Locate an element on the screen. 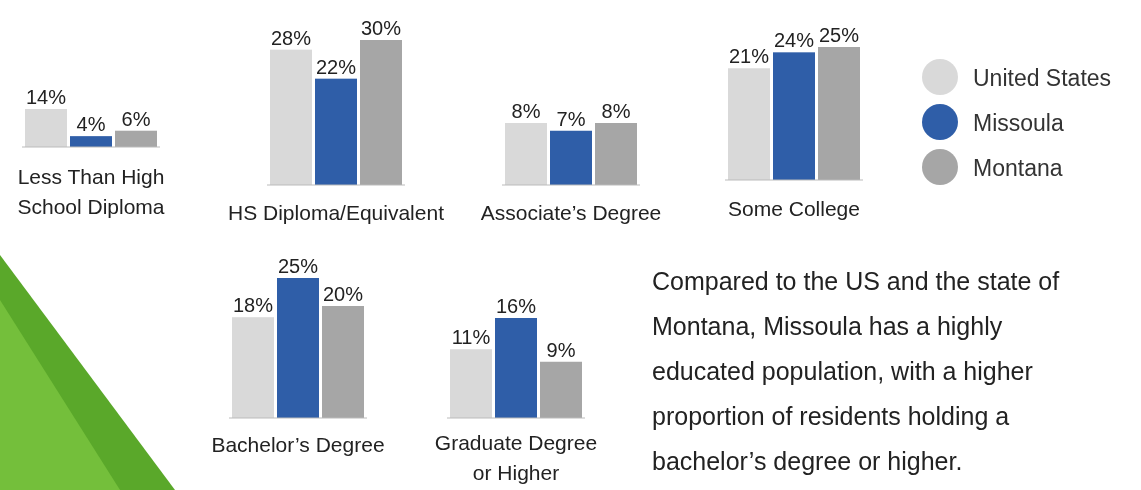 The width and height of the screenshot is (1141, 490). data-label: 11% is located at coordinates (471, 337).